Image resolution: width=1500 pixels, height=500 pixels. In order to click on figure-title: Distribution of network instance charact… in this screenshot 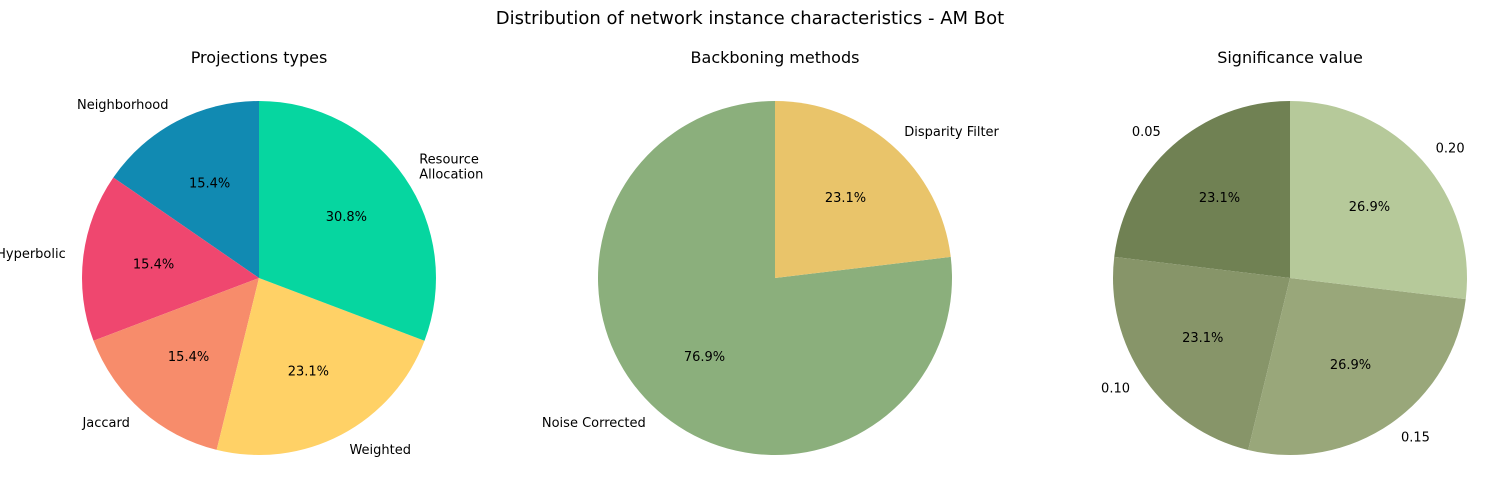, I will do `click(750, 18)`.